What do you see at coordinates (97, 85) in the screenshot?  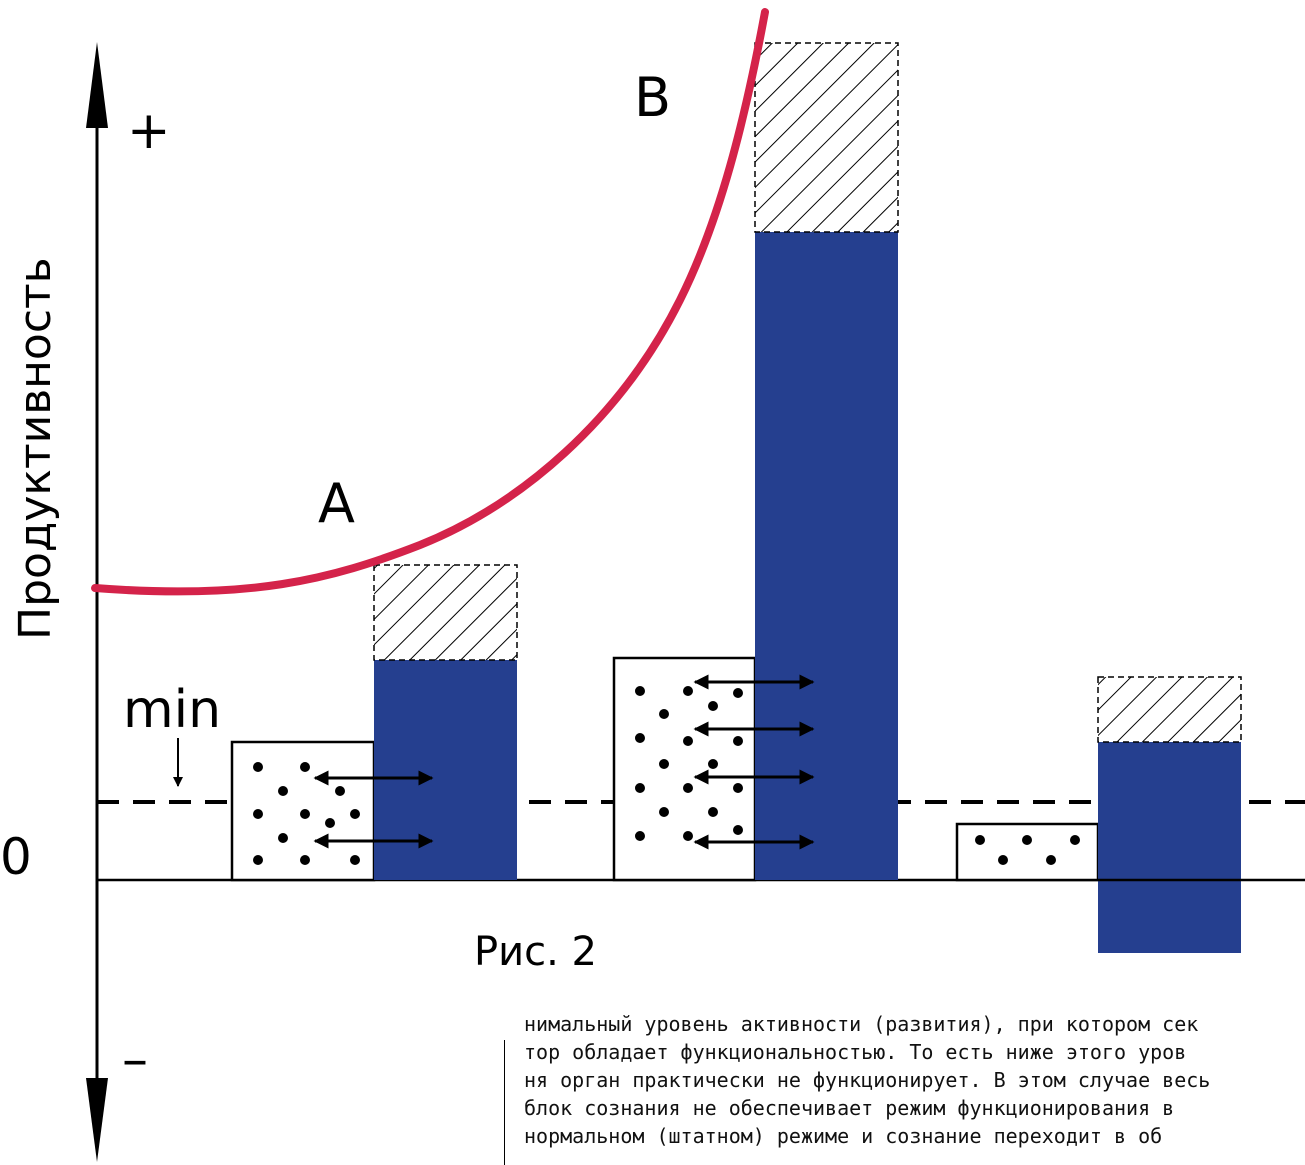 I see `y-axis-up-arrowhead` at bounding box center [97, 85].